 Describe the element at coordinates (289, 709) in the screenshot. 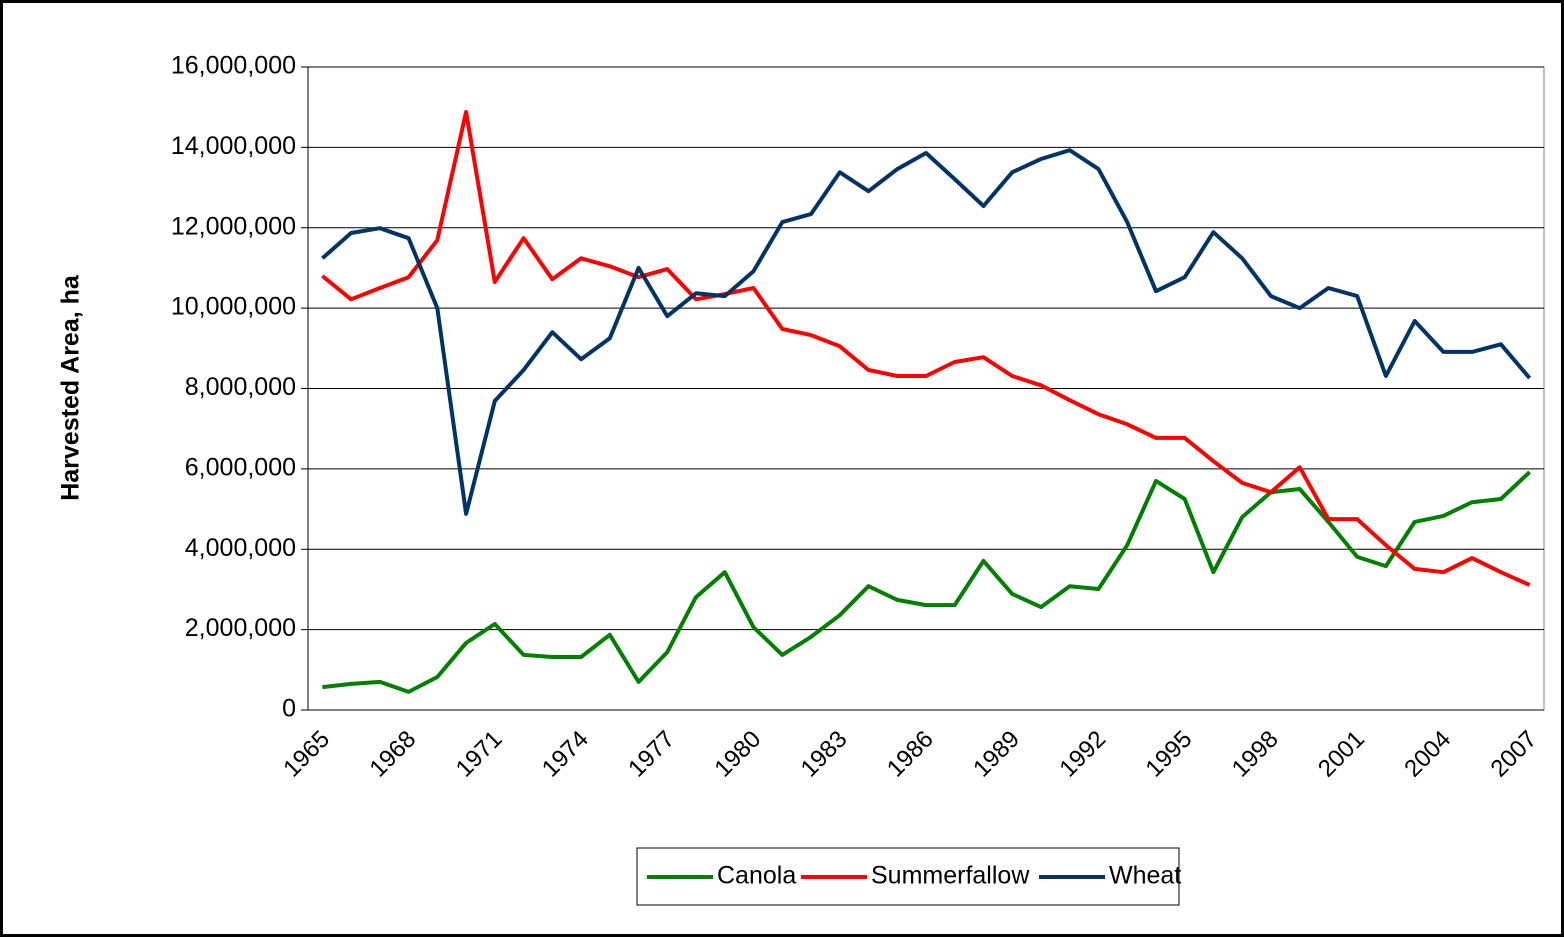

I see `y-tick-label: 0` at that location.